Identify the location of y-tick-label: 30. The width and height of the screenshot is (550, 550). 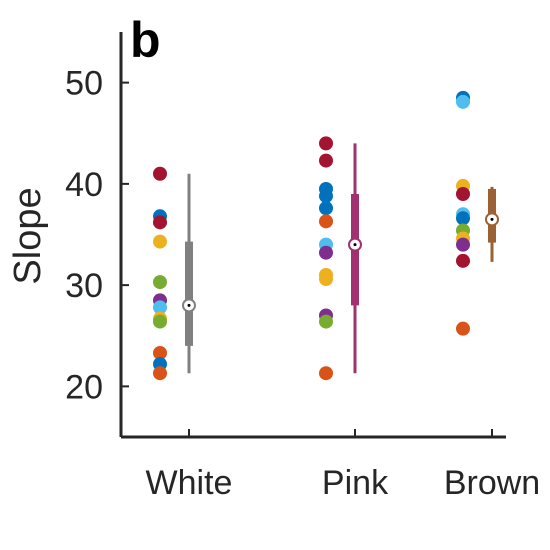
(84, 286).